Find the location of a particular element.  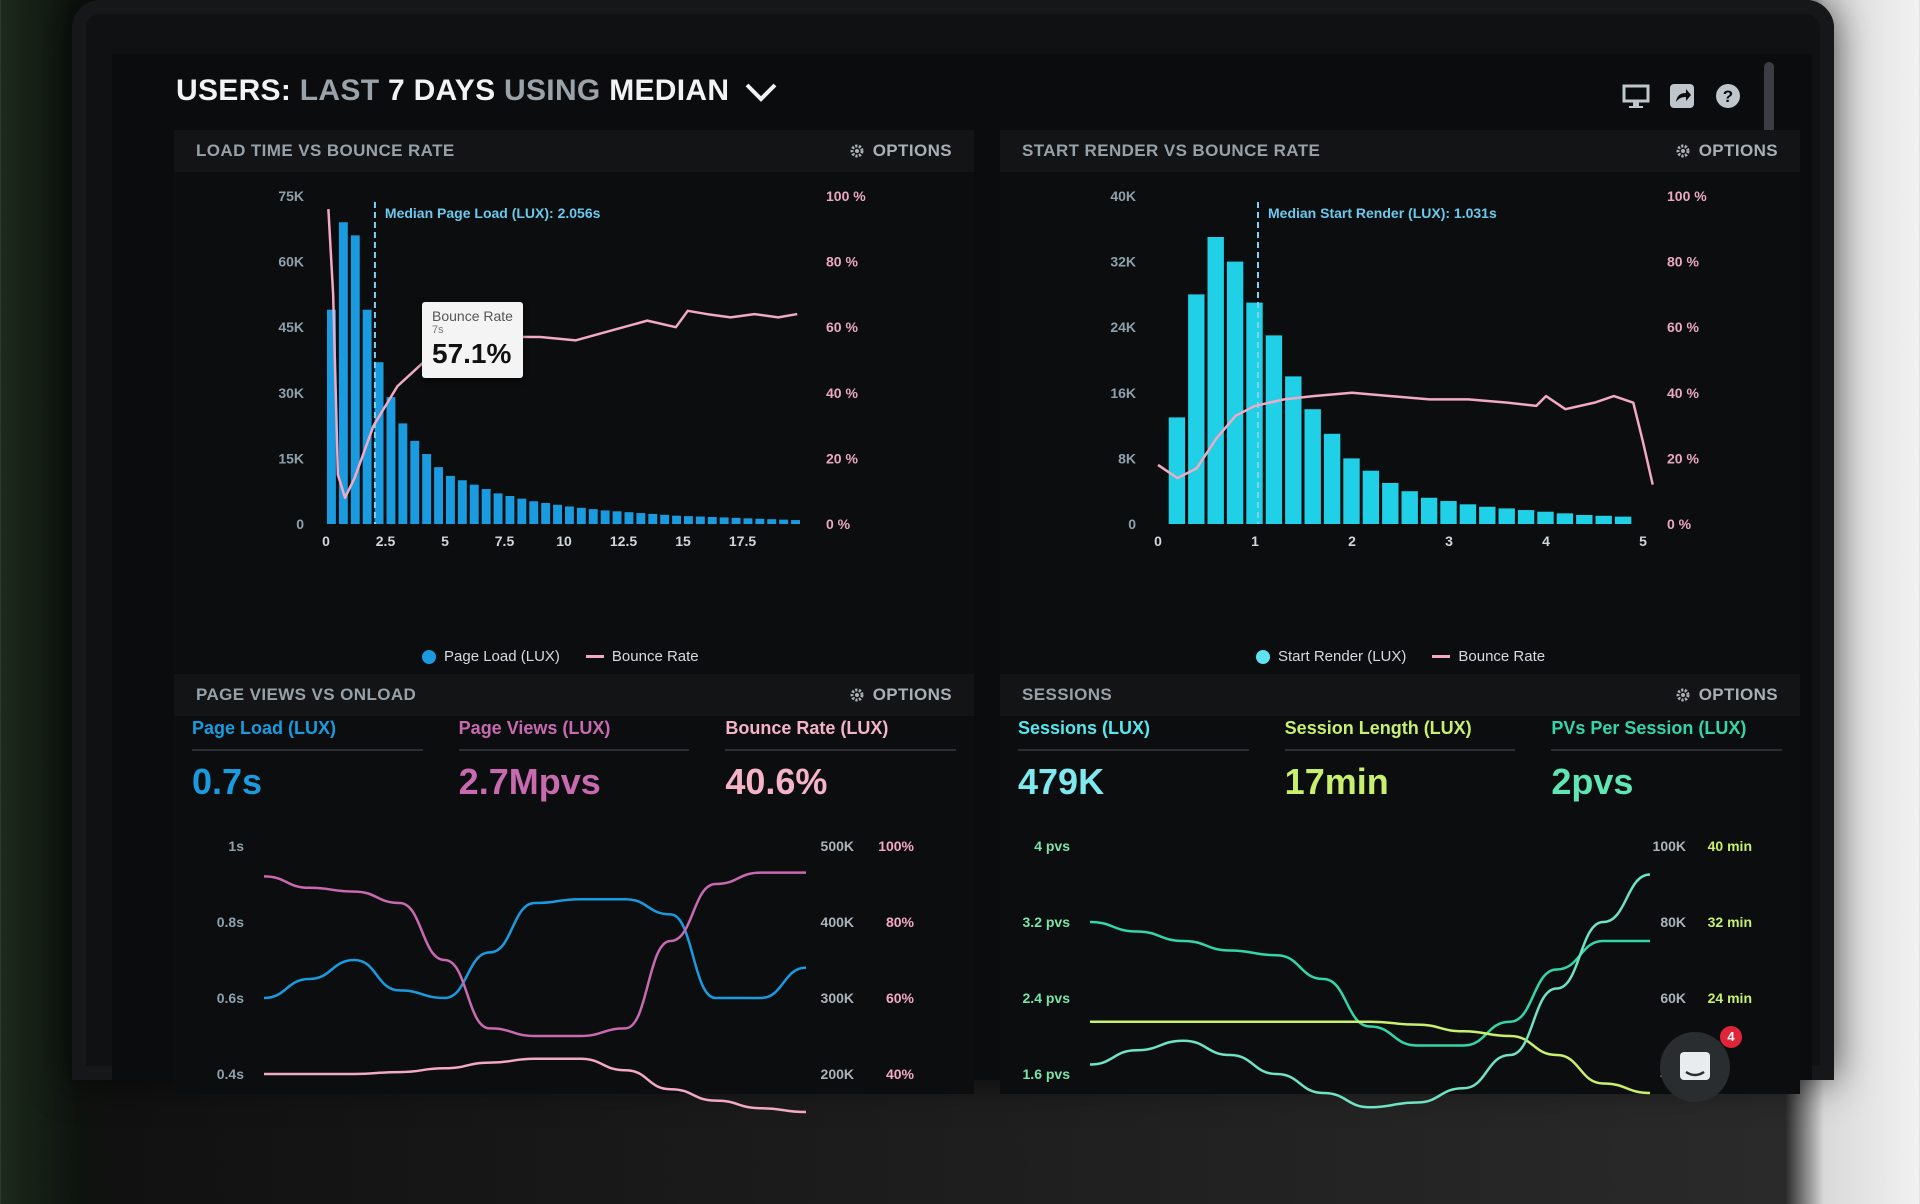

x-tick-label: 10 is located at coordinates (564, 541).